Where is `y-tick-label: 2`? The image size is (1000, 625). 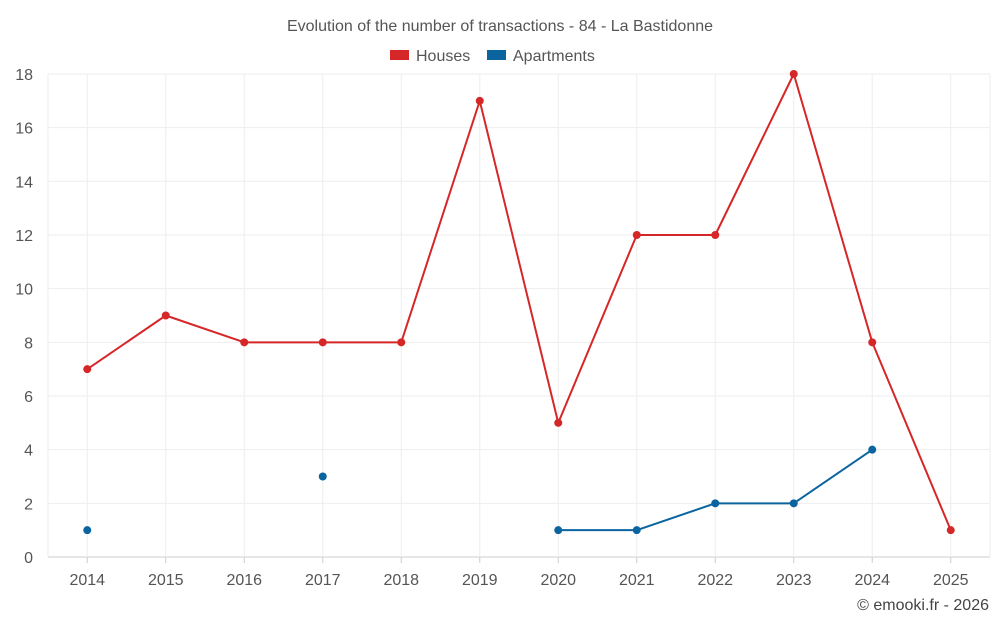 y-tick-label: 2 is located at coordinates (28, 504).